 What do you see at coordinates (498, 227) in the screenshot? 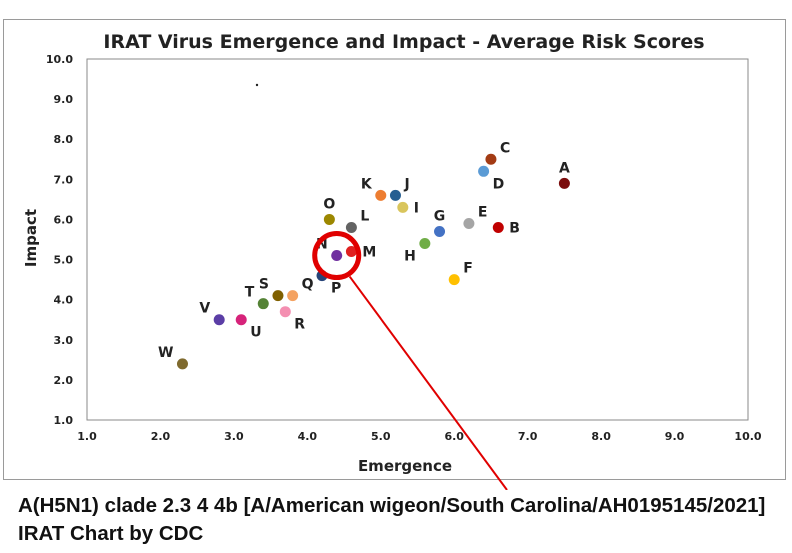
I see `data-point-b` at bounding box center [498, 227].